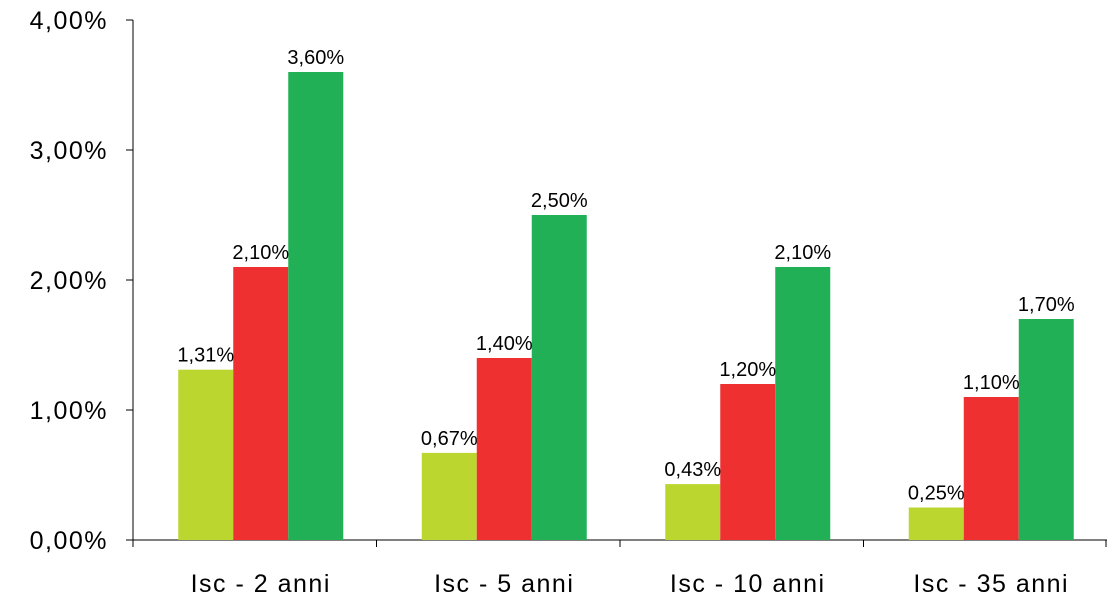 This screenshot has height=598, width=1107. What do you see at coordinates (504, 584) in the screenshot?
I see `x-category-label: Isc - 5 anni` at bounding box center [504, 584].